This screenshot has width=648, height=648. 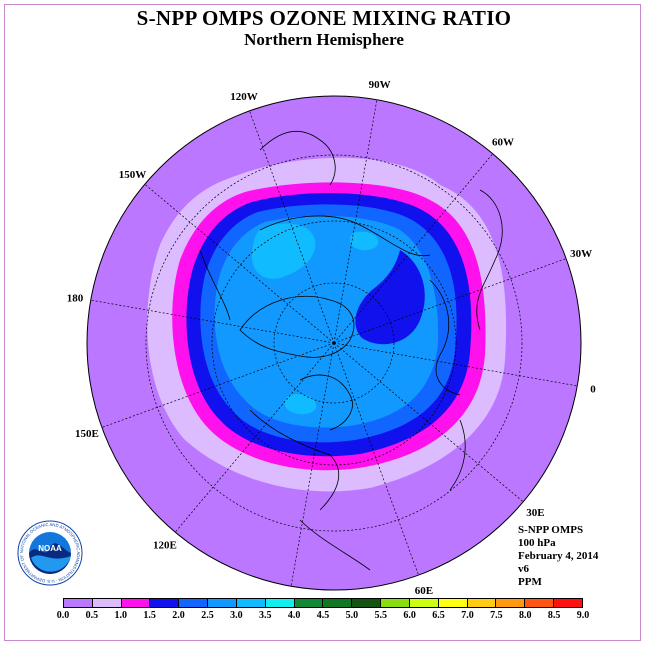 I want to click on longitude-label: 180, so click(x=75, y=298).